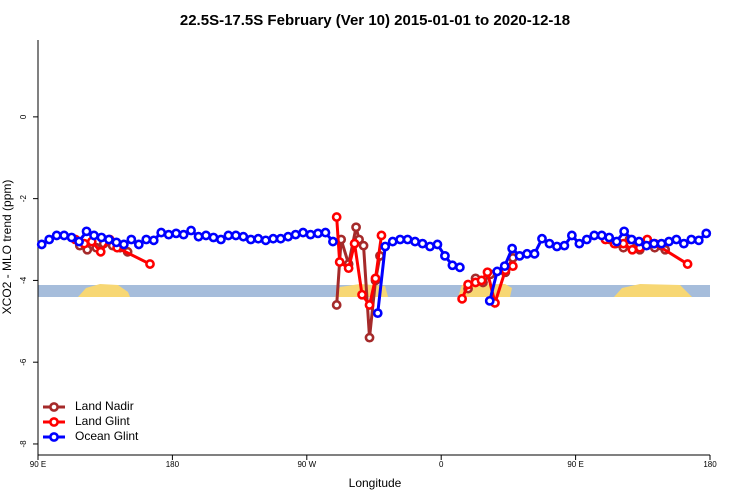 This screenshot has height=500, width=750. I want to click on y-tick-label: -8, so click(23, 444).